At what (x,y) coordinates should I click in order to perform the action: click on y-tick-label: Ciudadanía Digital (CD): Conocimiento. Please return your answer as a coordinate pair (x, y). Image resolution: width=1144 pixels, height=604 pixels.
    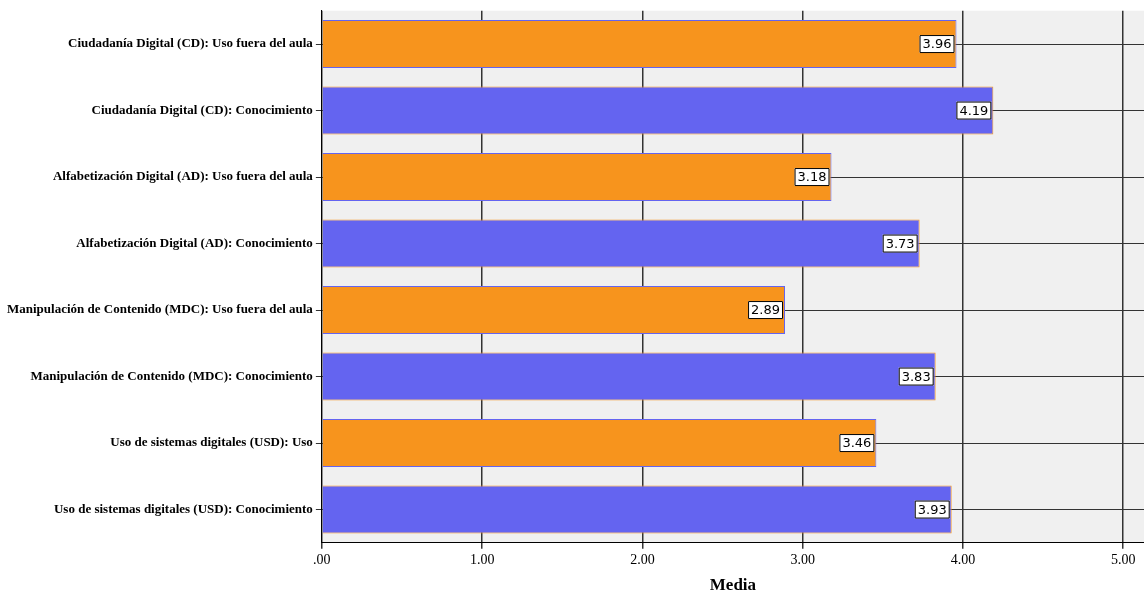
    Looking at the image, I should click on (202, 109).